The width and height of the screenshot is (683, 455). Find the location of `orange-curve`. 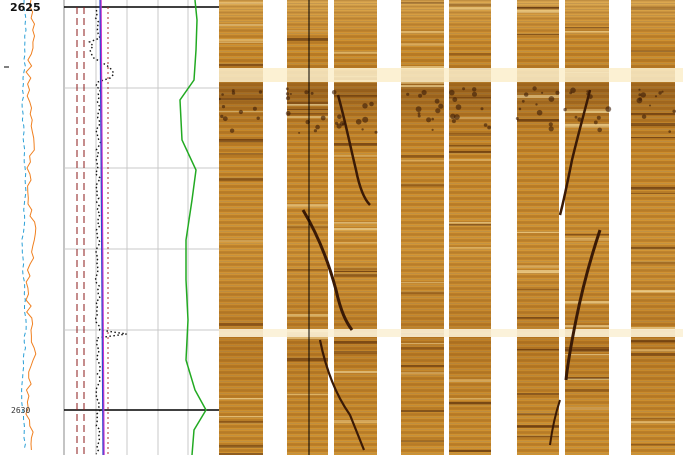

orange-curve is located at coordinates (31, 225).